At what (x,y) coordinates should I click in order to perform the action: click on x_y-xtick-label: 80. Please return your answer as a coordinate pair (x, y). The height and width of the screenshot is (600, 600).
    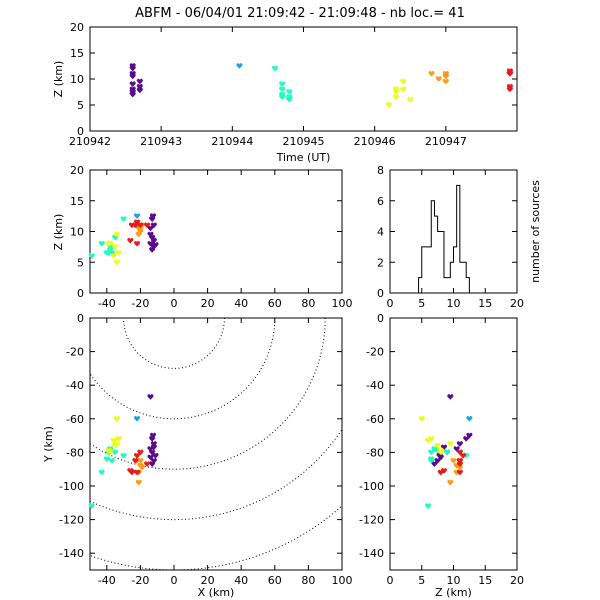
    Looking at the image, I should click on (308, 580).